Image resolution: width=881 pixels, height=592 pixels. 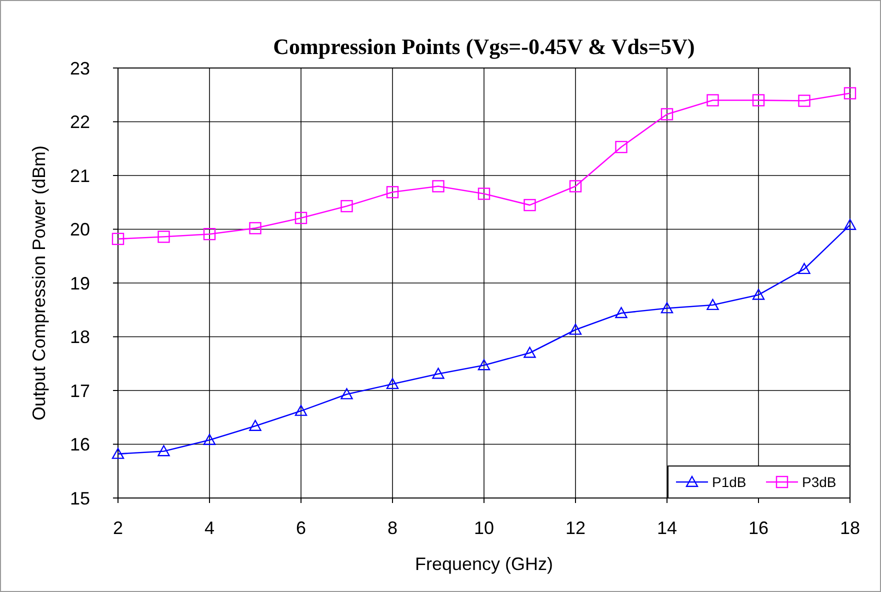 I want to click on x-tick-label: 16, so click(x=758, y=528).